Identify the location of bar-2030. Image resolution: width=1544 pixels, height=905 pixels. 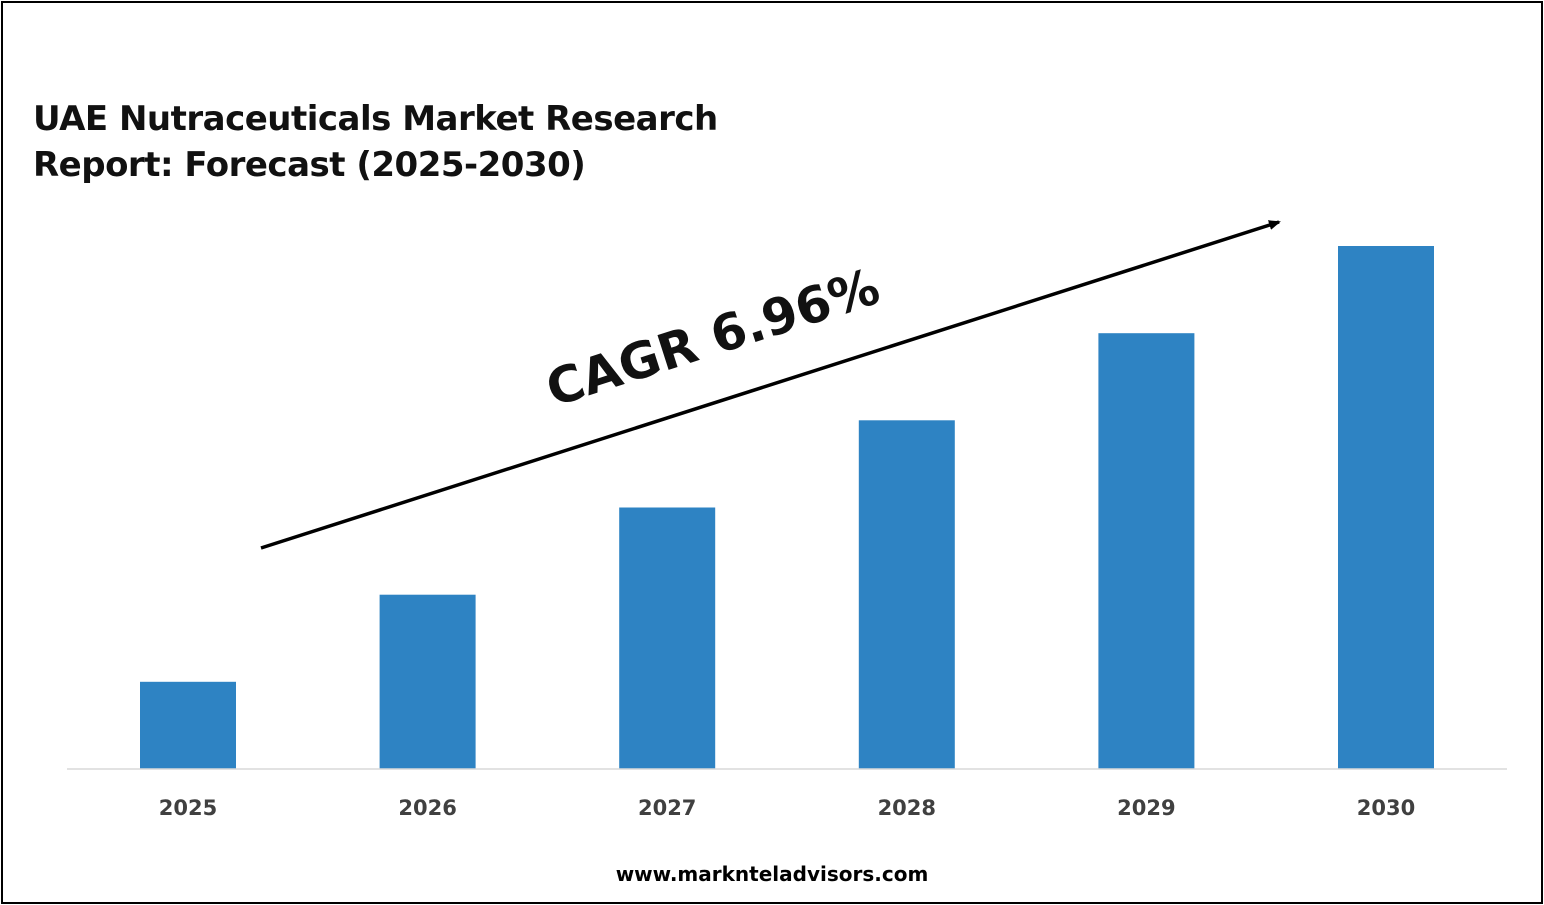
(1386, 507).